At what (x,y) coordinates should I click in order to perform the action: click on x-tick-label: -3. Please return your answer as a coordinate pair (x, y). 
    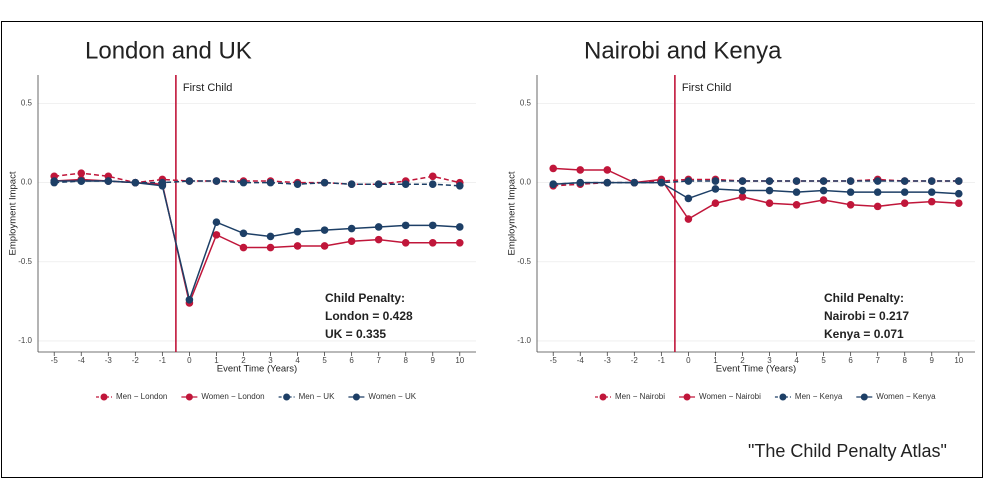
    Looking at the image, I should click on (608, 360).